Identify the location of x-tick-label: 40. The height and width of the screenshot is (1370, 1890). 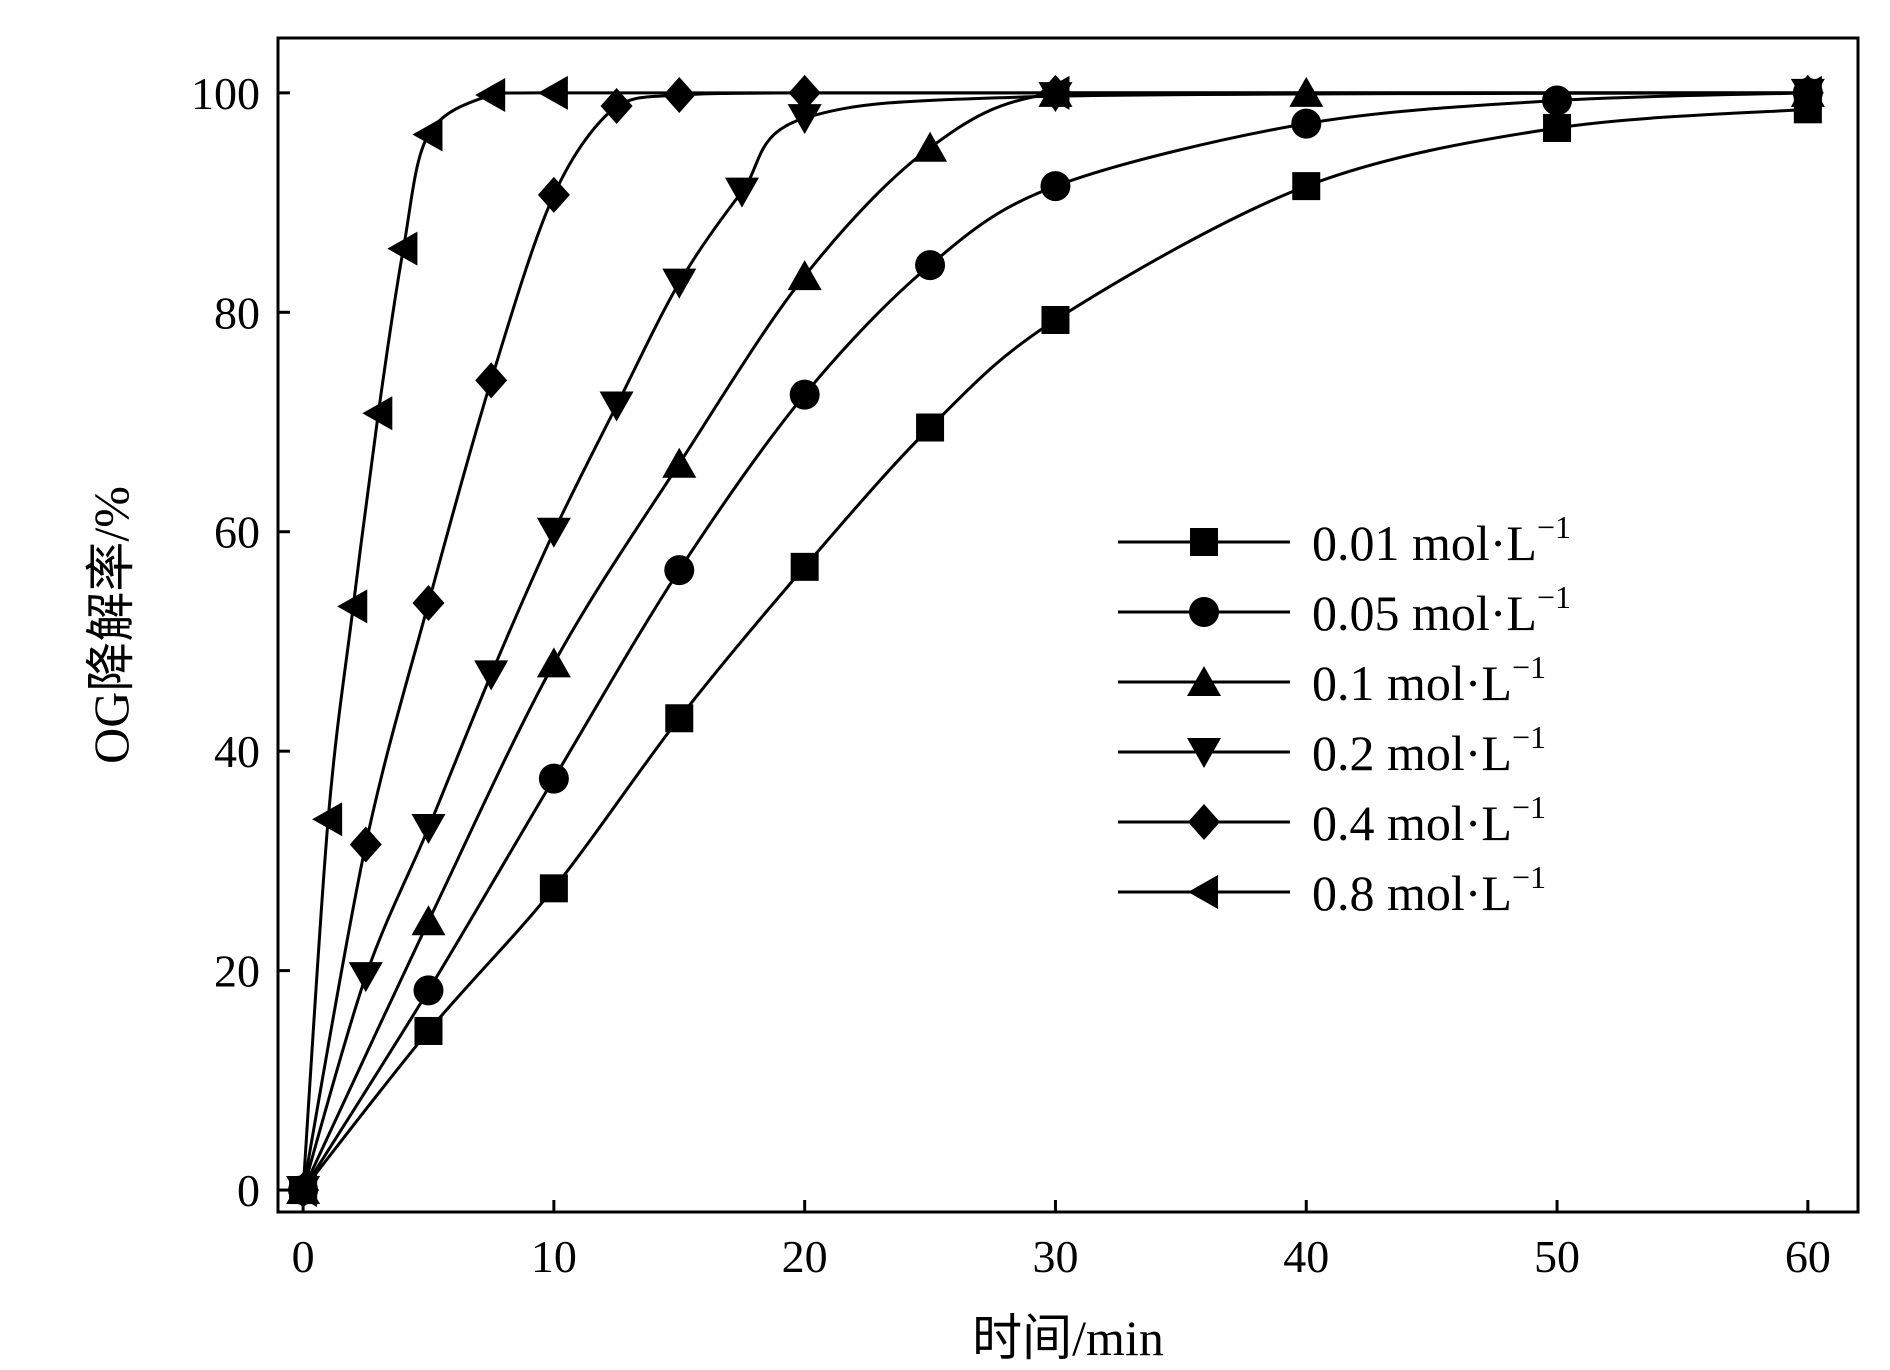
(1306, 1256).